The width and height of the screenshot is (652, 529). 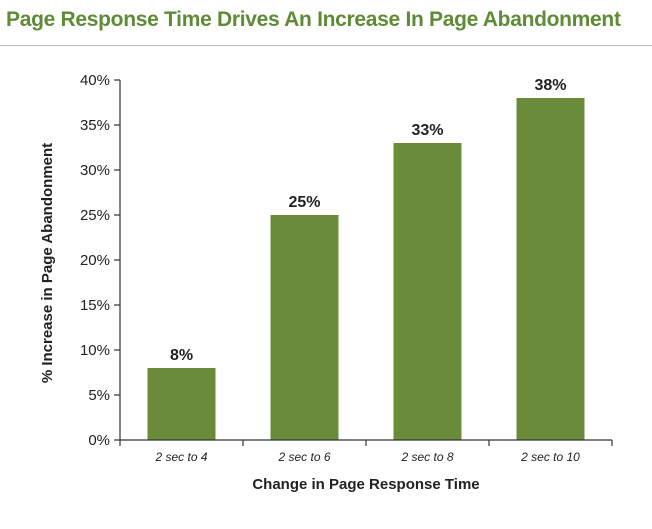 I want to click on y-tick-label: 35%, so click(x=95, y=125).